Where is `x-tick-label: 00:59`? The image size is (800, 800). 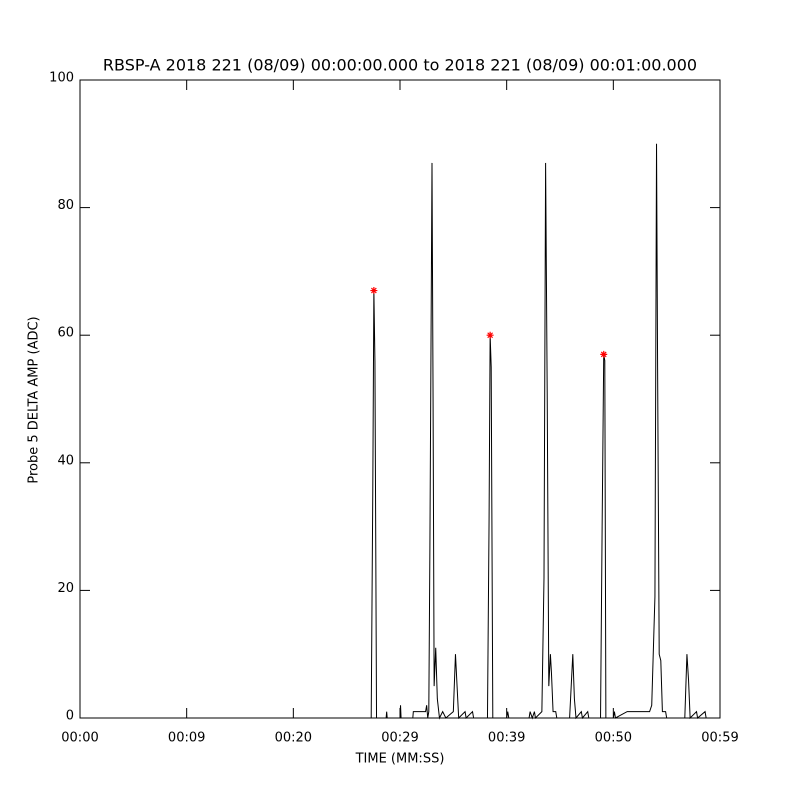 x-tick-label: 00:59 is located at coordinates (719, 738).